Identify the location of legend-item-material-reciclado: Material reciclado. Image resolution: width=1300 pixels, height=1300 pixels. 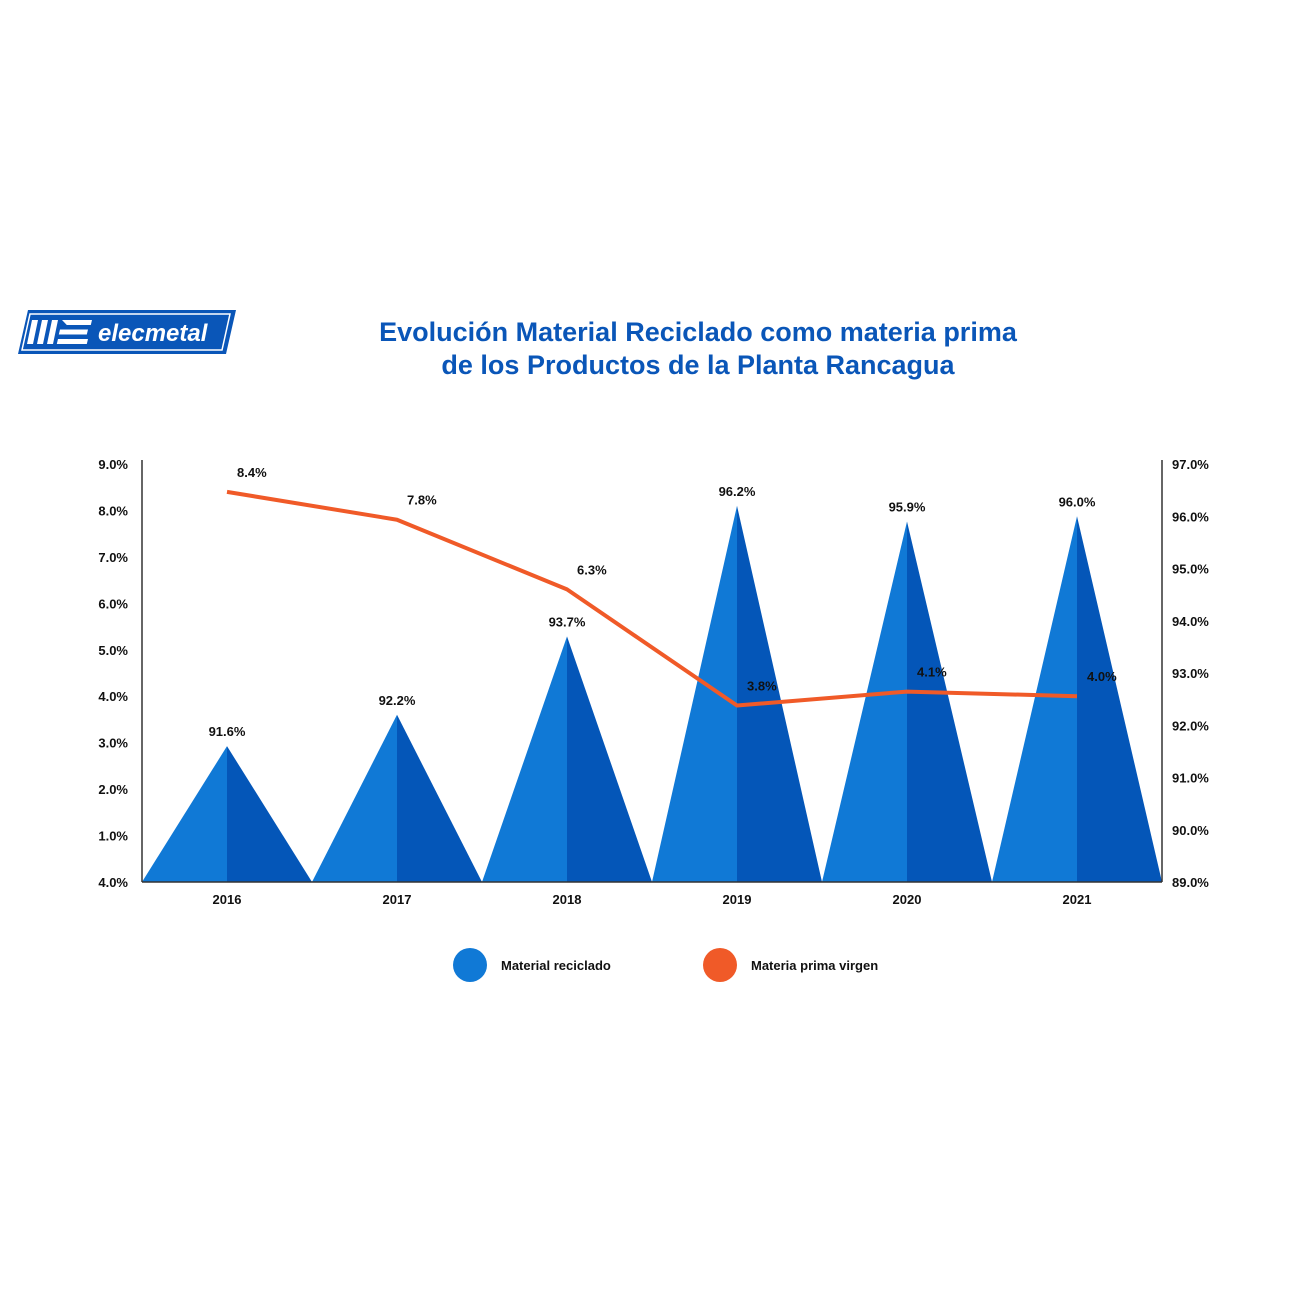
(532, 965).